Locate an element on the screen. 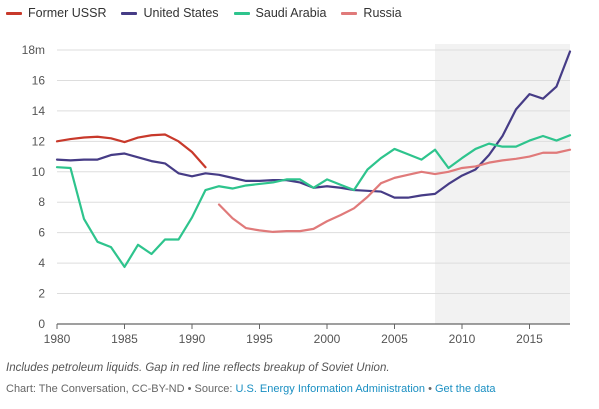 This screenshot has height=409, width=599. y-tick-label: 2 is located at coordinates (41, 294).